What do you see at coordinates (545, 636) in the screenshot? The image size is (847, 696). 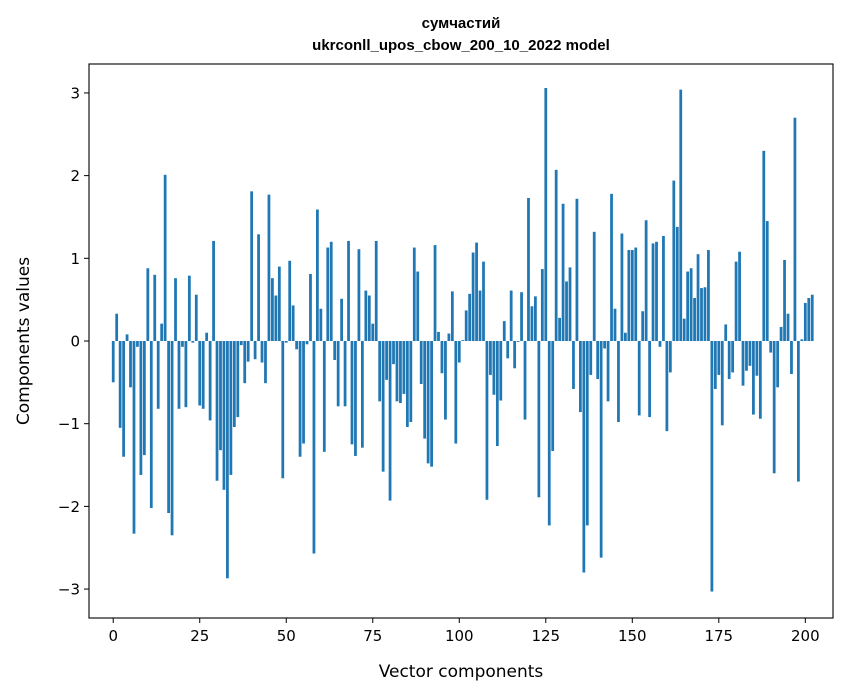 I see `x-tick-label-125: 125` at bounding box center [545, 636].